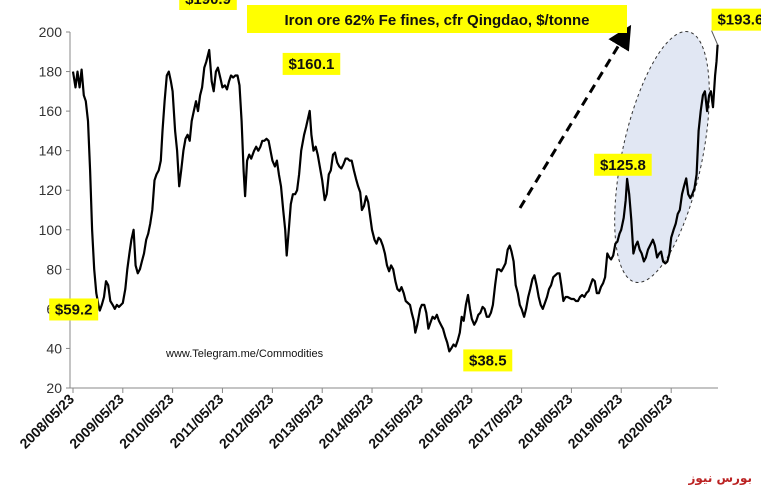 The height and width of the screenshot is (488, 761). I want to click on callout-592: $59.2, so click(74, 309).